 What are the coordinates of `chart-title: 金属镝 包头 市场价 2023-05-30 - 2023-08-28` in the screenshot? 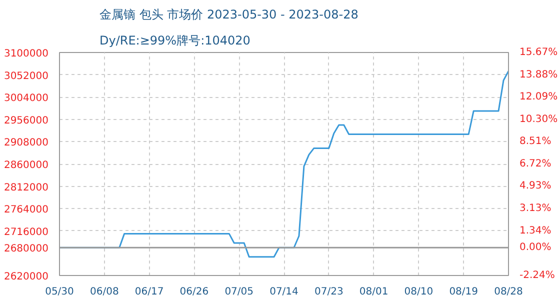 It's located at (229, 15).